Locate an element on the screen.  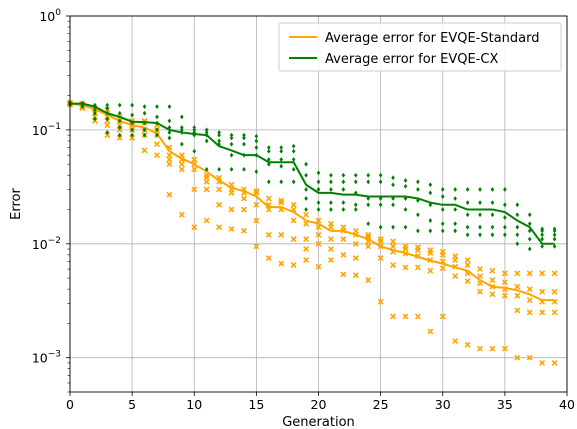
legend-label-cx: Average error for EVQE-CX is located at coordinates (411, 59).